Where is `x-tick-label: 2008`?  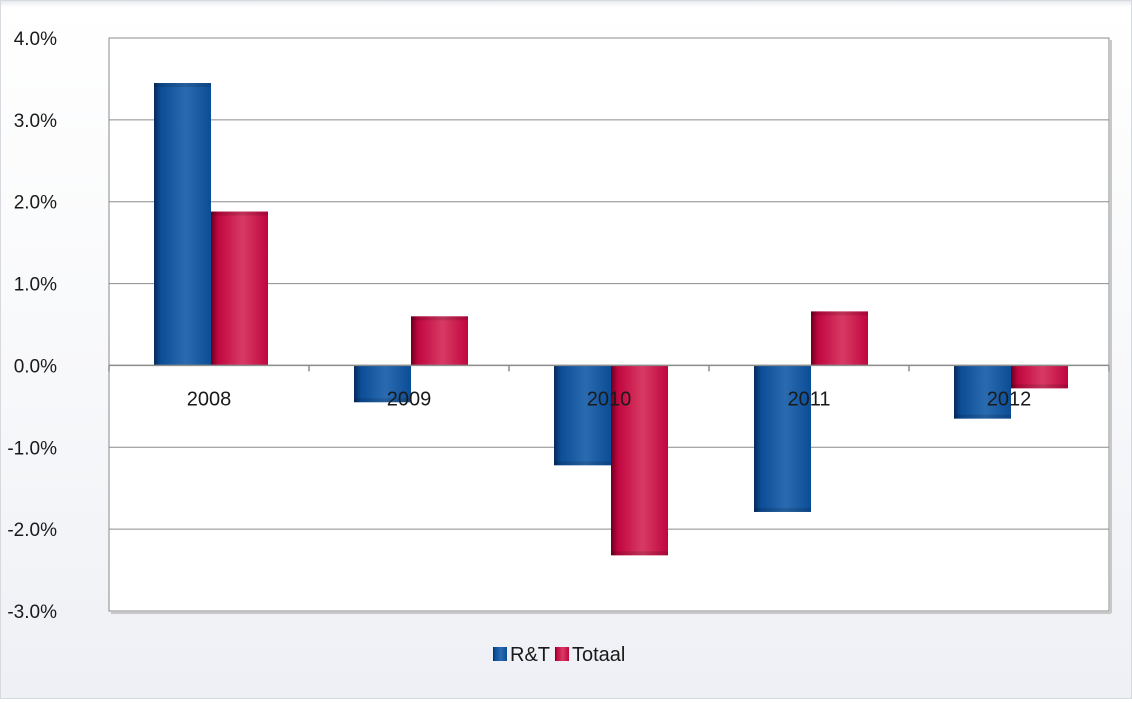
x-tick-label: 2008 is located at coordinates (209, 399).